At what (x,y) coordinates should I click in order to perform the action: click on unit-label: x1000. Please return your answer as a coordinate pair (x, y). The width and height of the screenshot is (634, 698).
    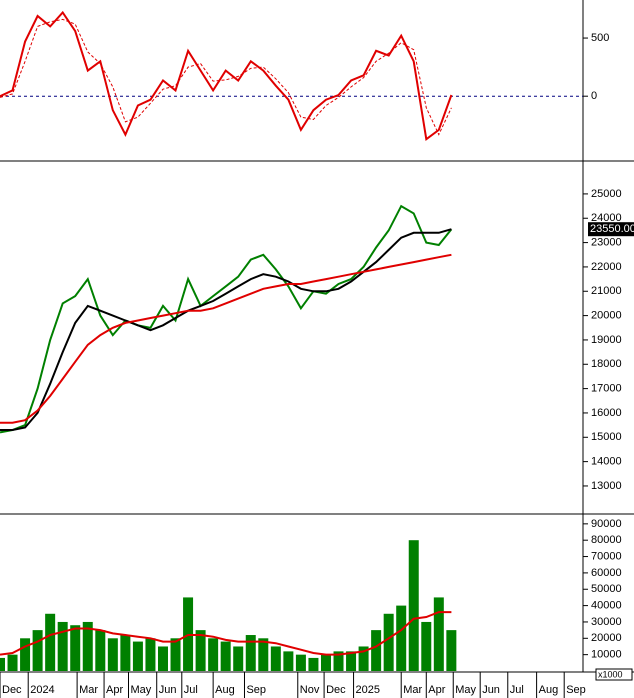
    Looking at the image, I should click on (610, 674).